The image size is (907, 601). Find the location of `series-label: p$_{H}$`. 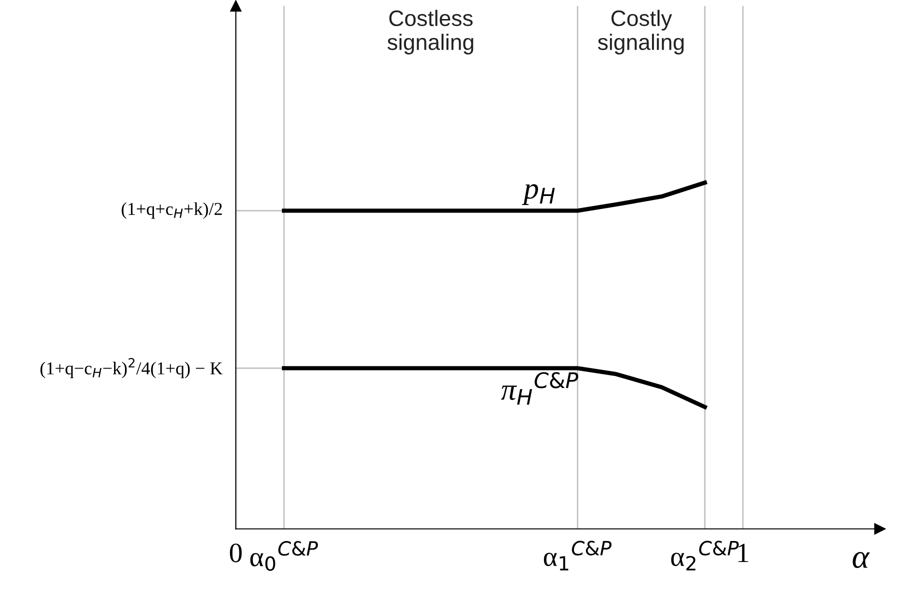

series-label: p$_{H}$ is located at coordinates (538, 194).